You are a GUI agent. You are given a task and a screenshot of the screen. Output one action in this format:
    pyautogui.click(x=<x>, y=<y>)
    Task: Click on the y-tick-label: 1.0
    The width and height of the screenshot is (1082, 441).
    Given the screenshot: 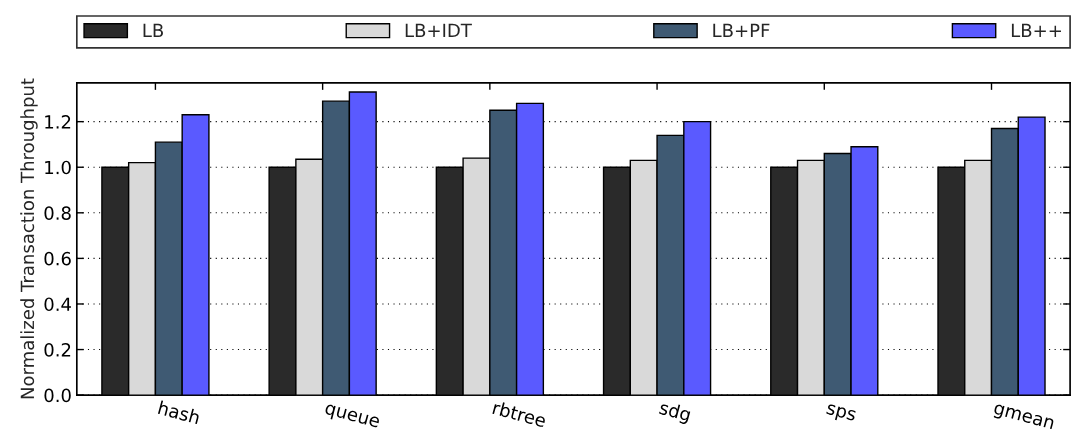 What is the action you would take?
    pyautogui.click(x=58, y=167)
    